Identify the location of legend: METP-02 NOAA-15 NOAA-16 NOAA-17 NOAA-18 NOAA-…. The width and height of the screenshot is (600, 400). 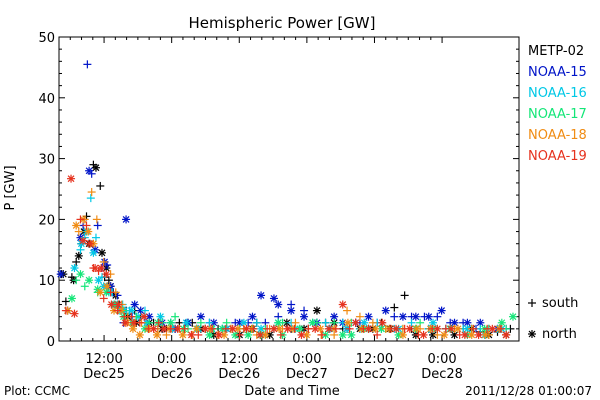
(557, 104).